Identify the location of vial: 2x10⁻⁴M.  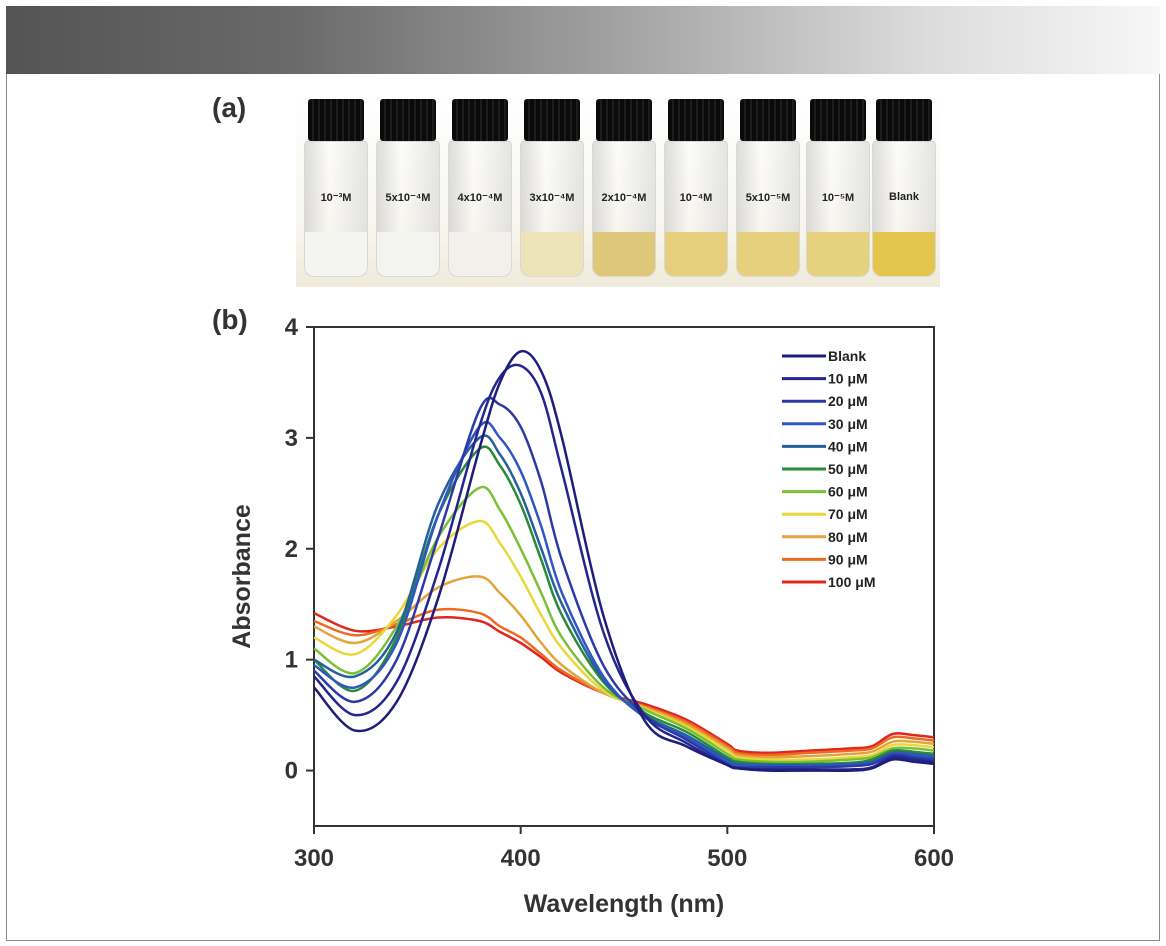
(624, 189).